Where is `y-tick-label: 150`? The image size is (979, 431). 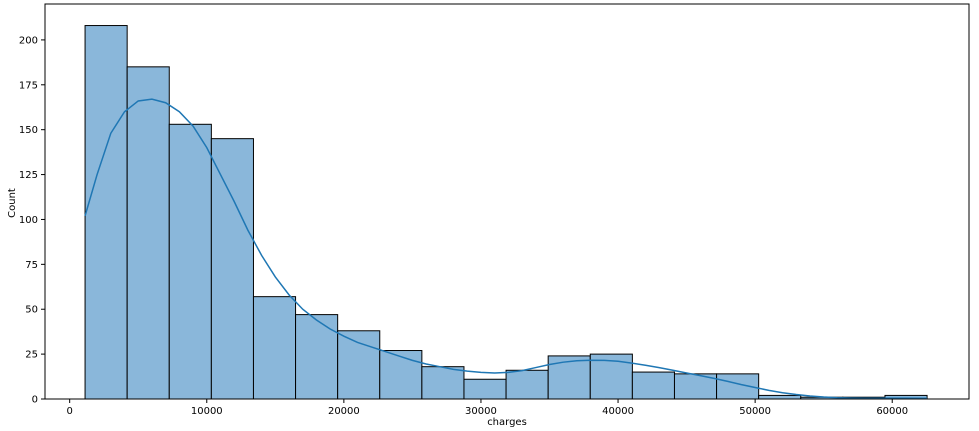 y-tick-label: 150 is located at coordinates (28, 130).